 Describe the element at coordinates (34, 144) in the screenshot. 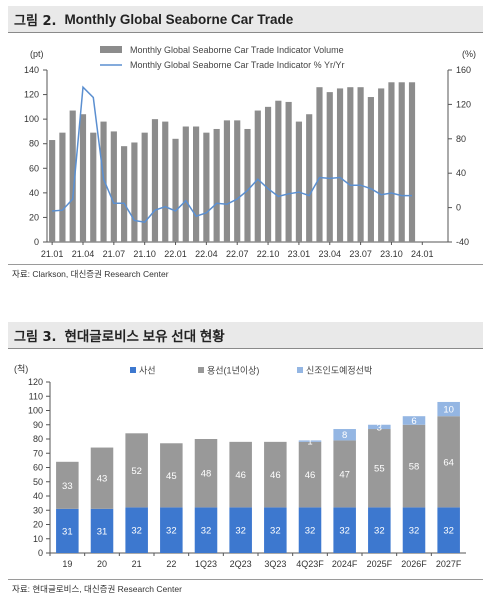

I see `left-tick-label: 80` at that location.